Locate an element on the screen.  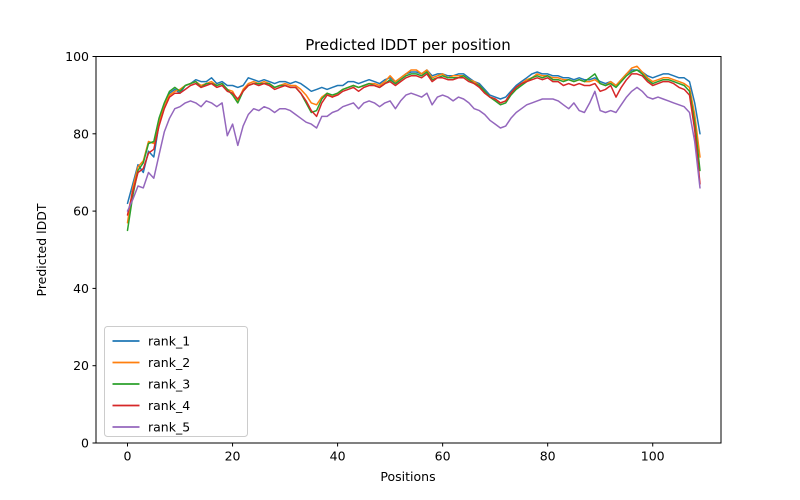
legend-label-rank_5: rank_5 is located at coordinates (169, 427).